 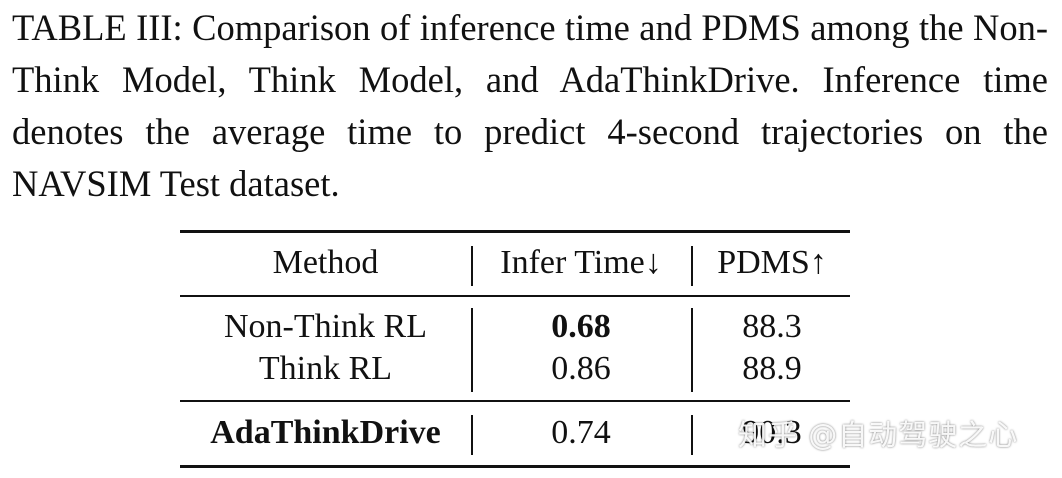 I want to click on group-rule, so click(x=515, y=401).